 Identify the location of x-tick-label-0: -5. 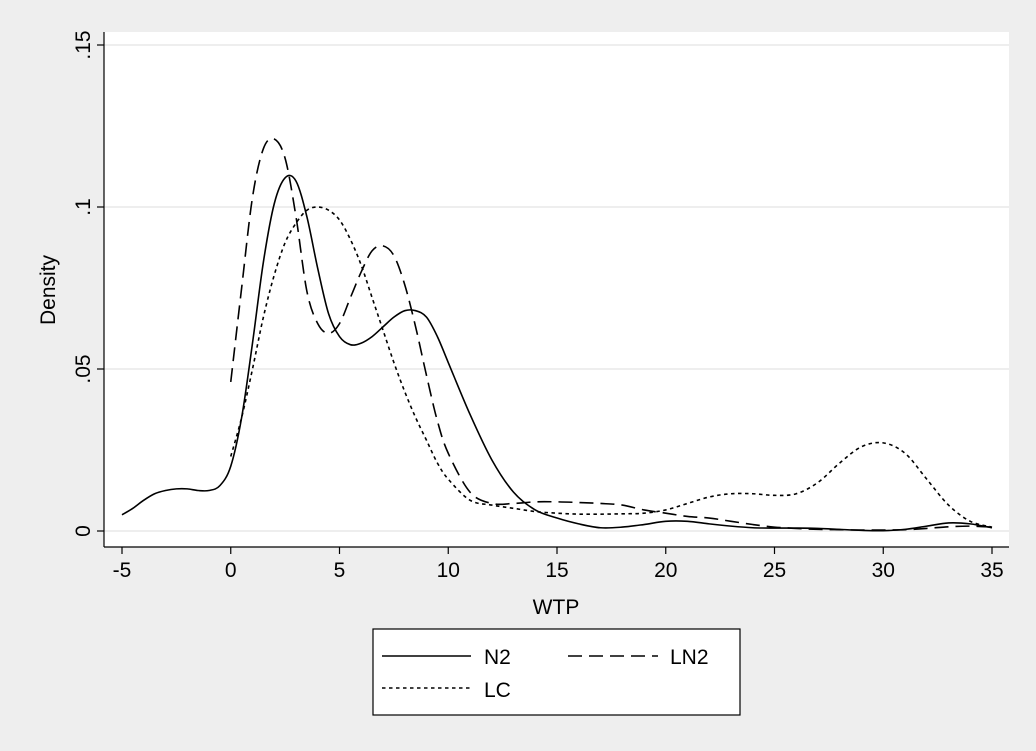
(122, 570).